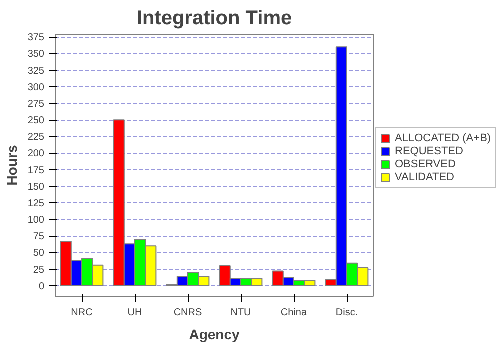 This screenshot has height=350, width=500. I want to click on x-tick-label: China, so click(294, 313).